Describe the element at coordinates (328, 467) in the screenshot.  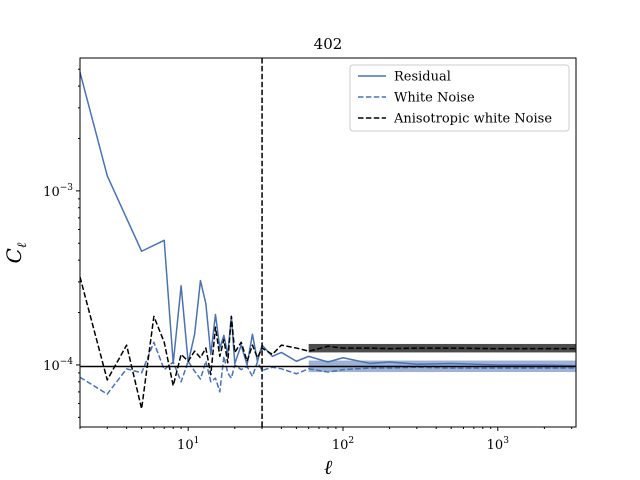
I see `x-axis-label: ℓ` at that location.